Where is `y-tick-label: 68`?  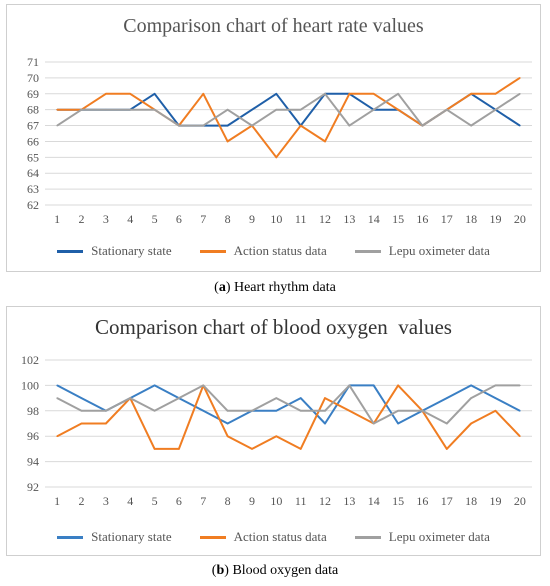
y-tick-label: 68 is located at coordinates (33, 110).